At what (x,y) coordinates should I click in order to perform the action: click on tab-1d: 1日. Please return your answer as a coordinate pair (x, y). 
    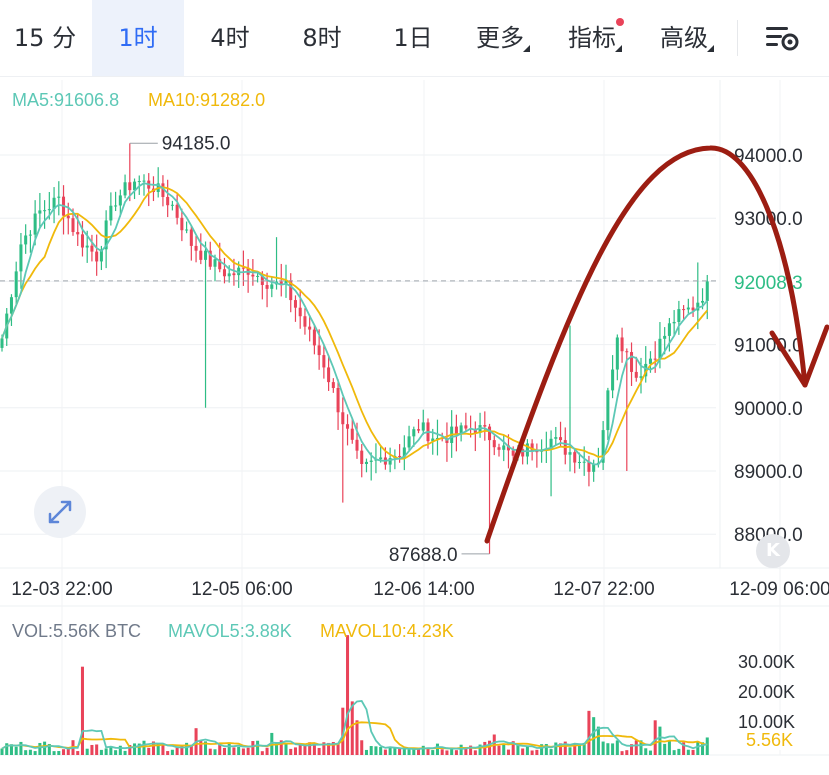
    Looking at the image, I should click on (413, 38).